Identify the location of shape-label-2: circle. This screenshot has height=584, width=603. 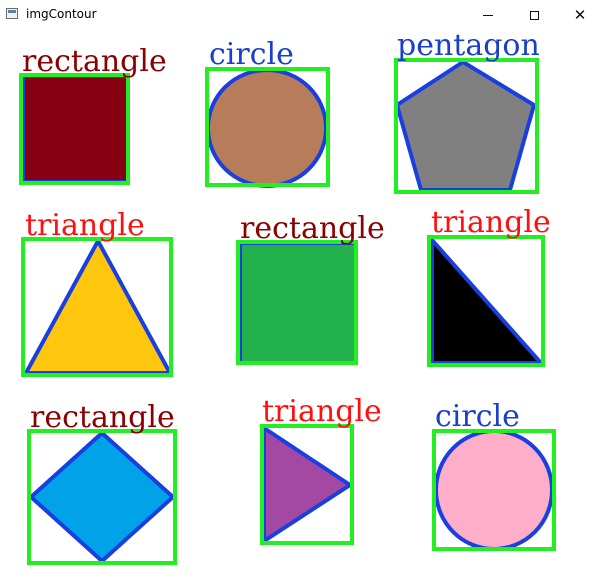
(251, 54).